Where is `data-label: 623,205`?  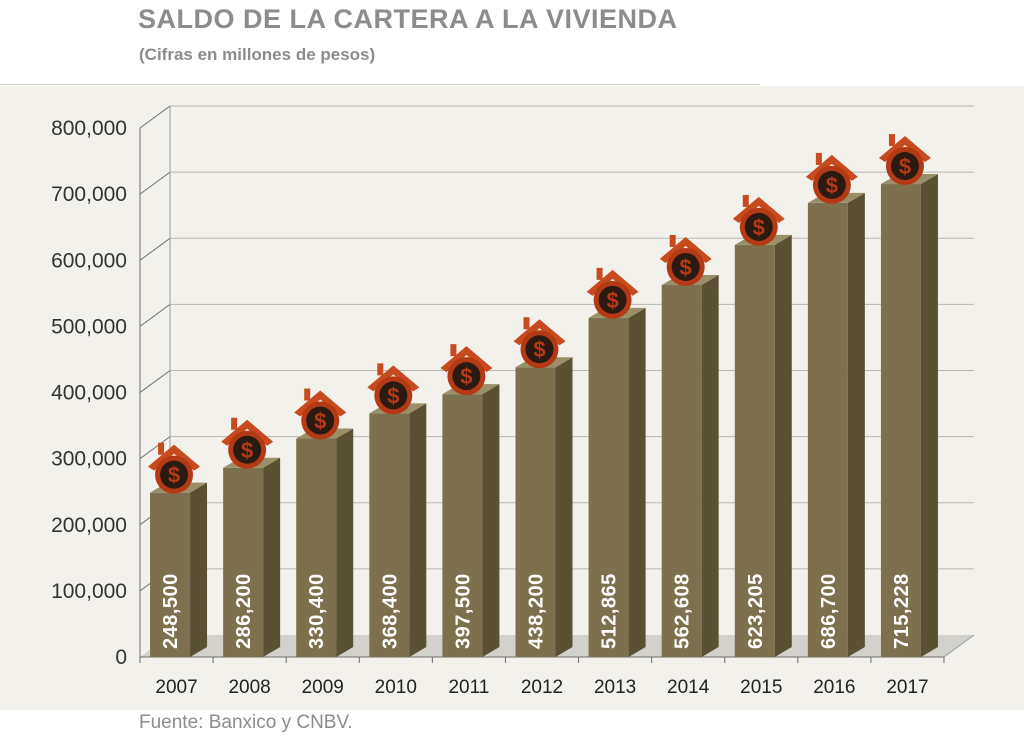
data-label: 623,205 is located at coordinates (756, 611).